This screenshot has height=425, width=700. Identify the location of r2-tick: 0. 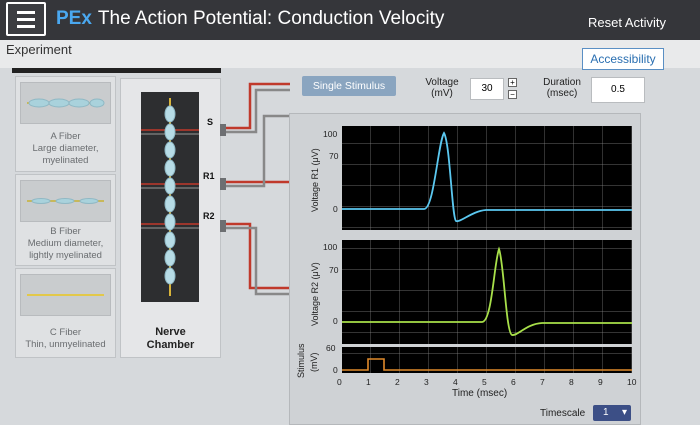
(335, 321).